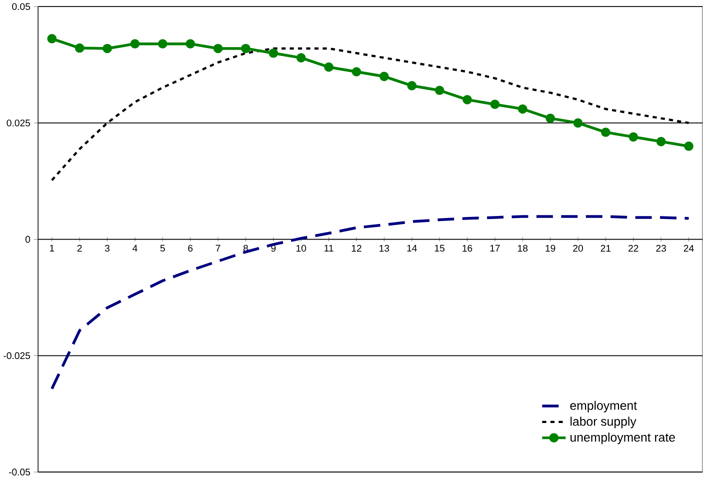 The image size is (703, 479). I want to click on y-tick-label: 0.025, so click(18, 123).